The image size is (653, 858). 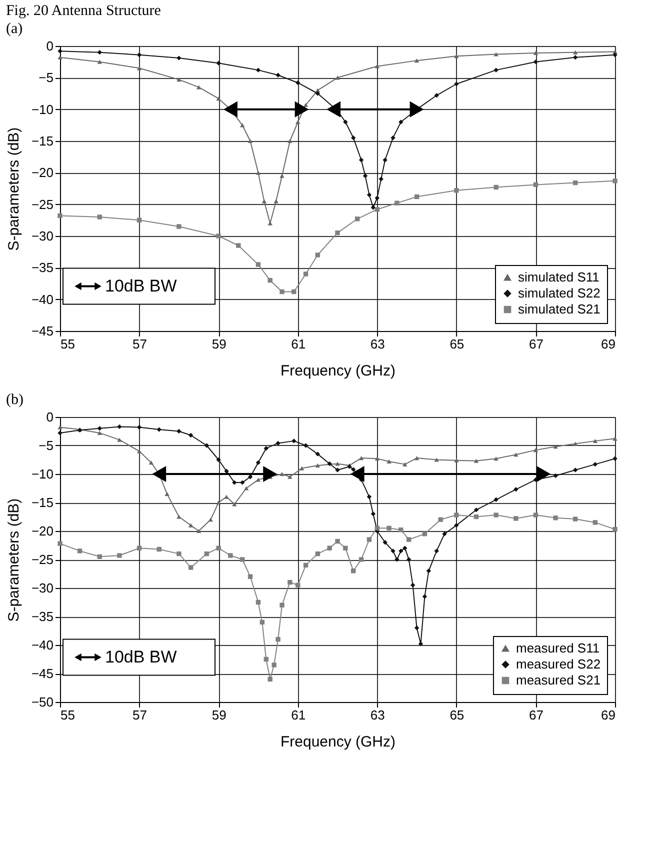 I want to click on chart-subtitle: (a), so click(x=14, y=29).